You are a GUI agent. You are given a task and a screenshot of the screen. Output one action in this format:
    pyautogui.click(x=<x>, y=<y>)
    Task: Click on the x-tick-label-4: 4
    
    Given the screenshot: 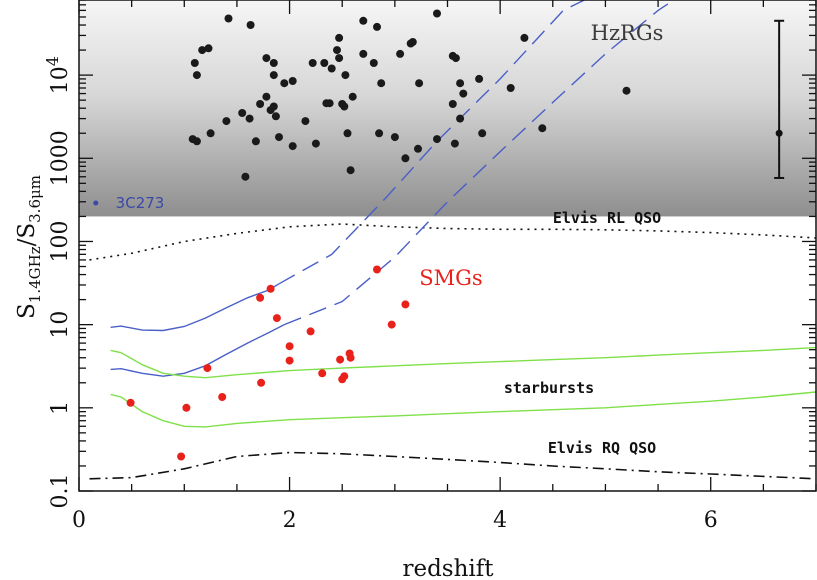 What is the action you would take?
    pyautogui.click(x=500, y=520)
    